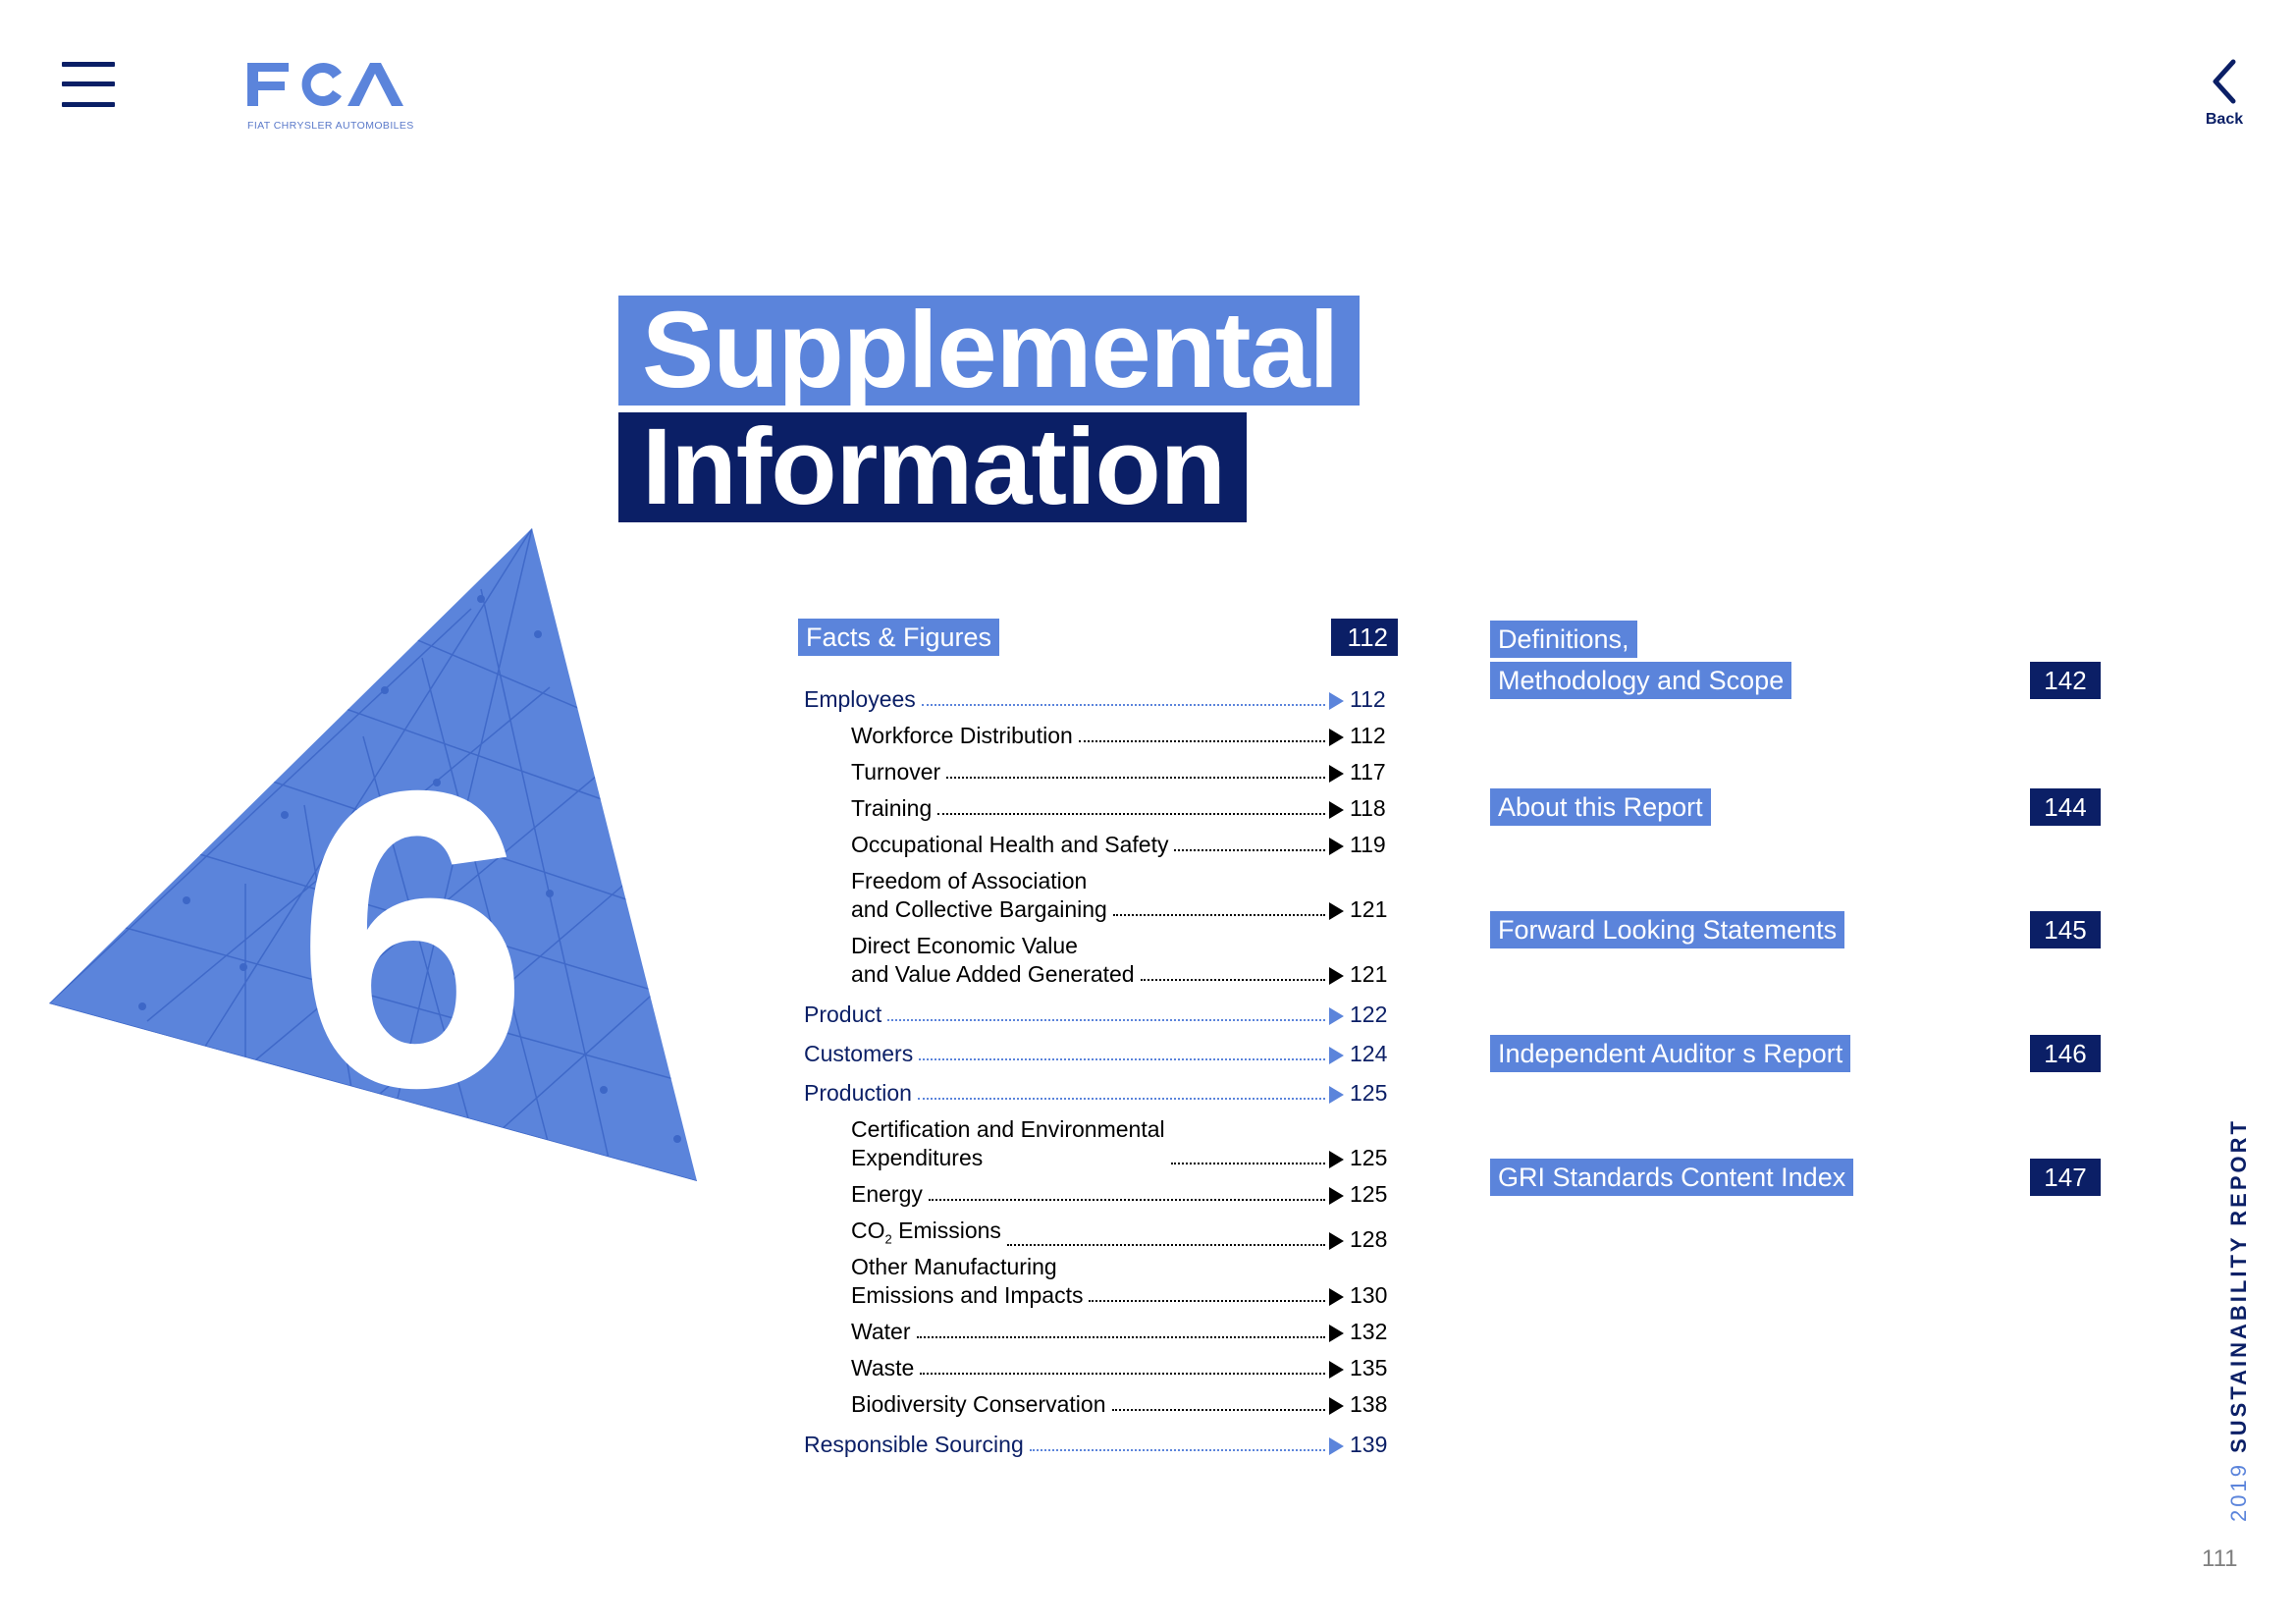  I want to click on page-number: 111, so click(2220, 1558).